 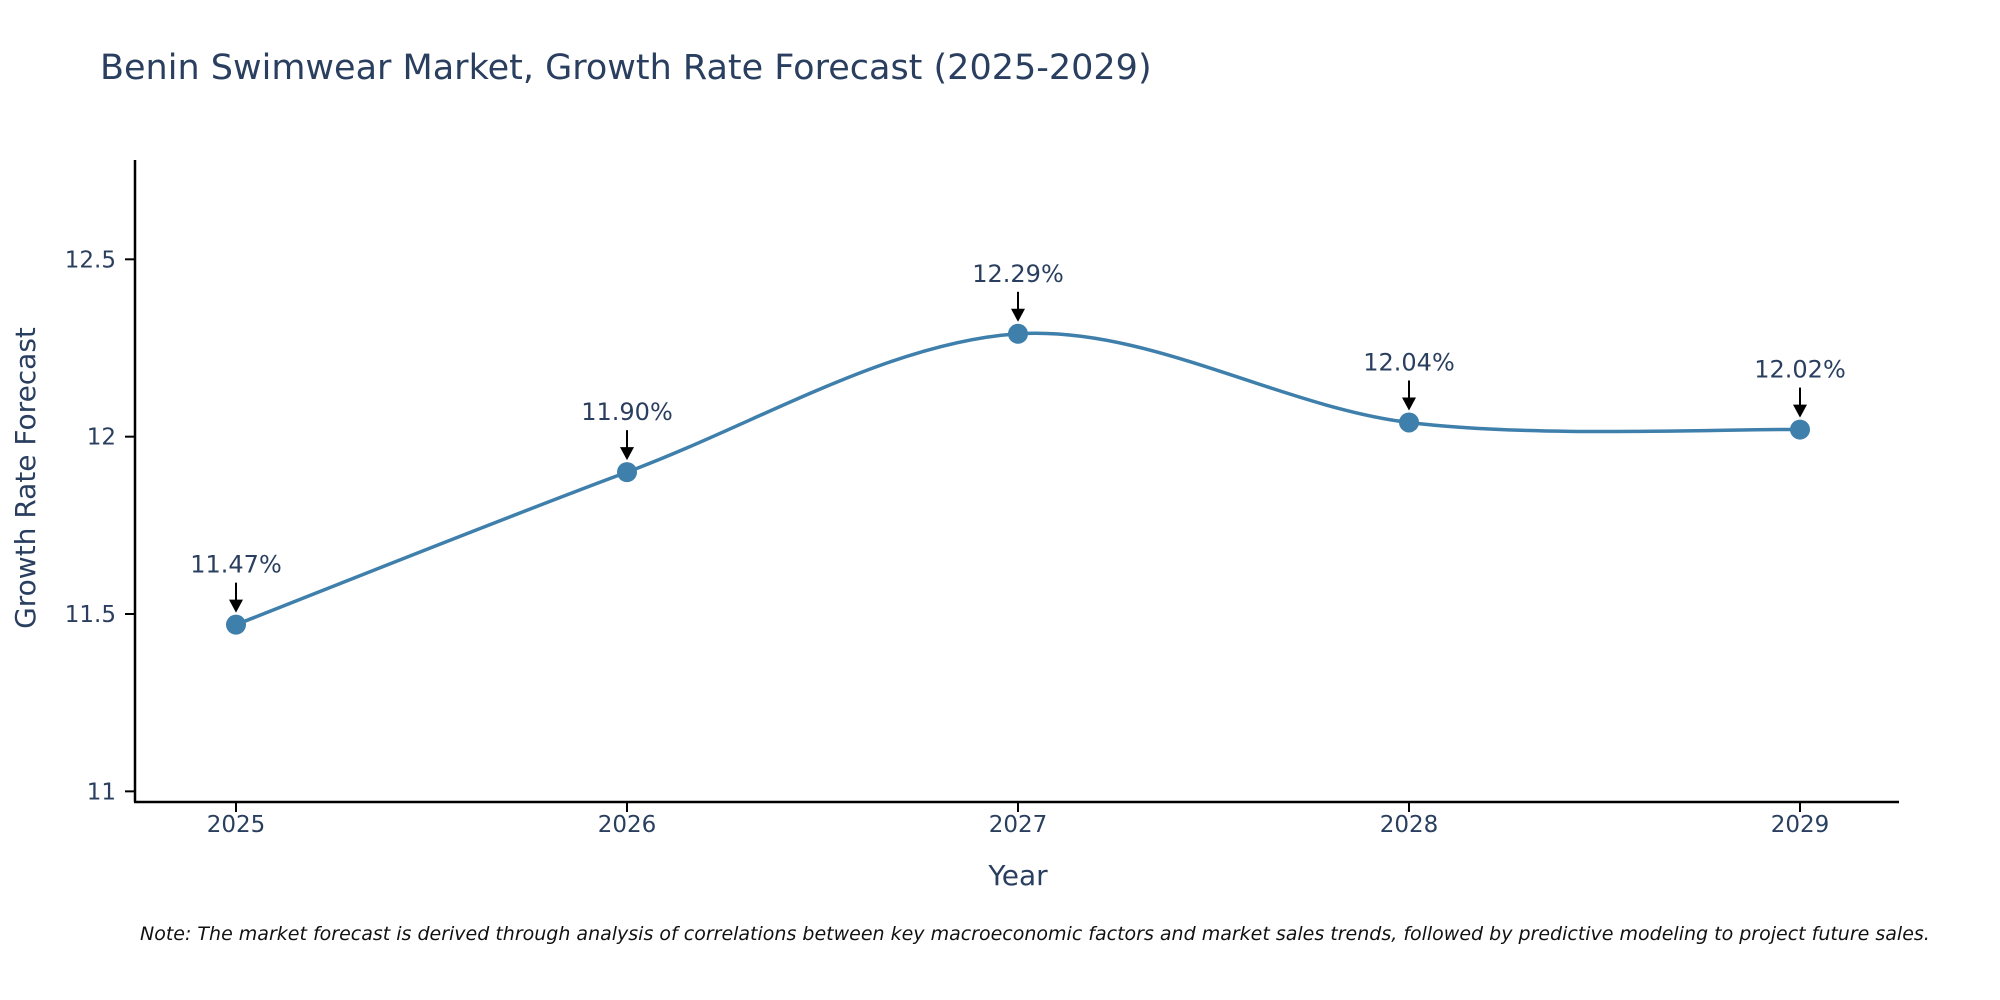 What do you see at coordinates (1800, 370) in the screenshot?
I see `data-label: 12.02%` at bounding box center [1800, 370].